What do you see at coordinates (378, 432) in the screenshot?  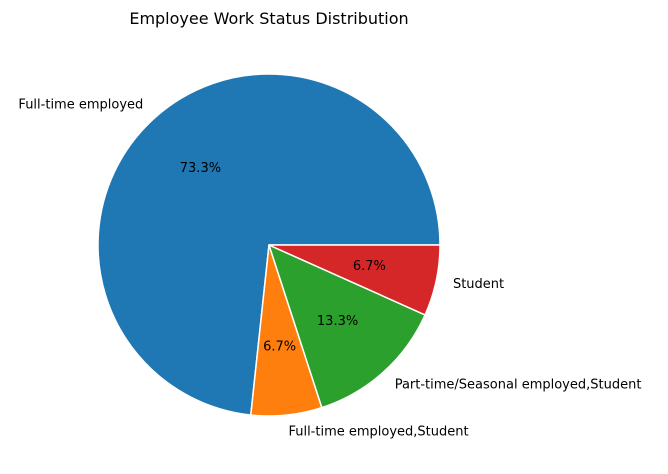 I see `category-label-2: Full-time employed,Student` at bounding box center [378, 432].